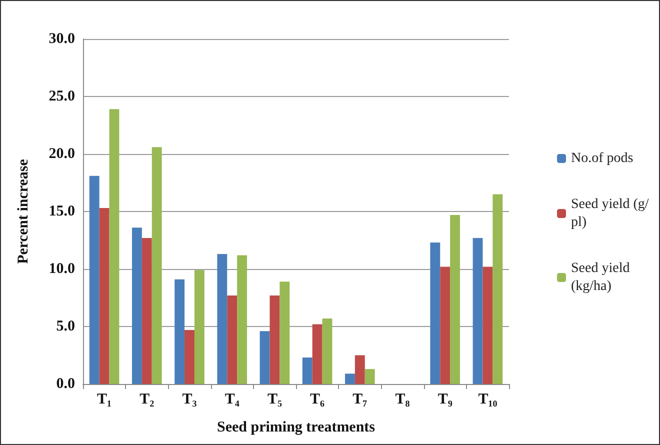 The height and width of the screenshot is (445, 660). Describe the element at coordinates (445, 400) in the screenshot. I see `x-tick-label: T₉` at that location.